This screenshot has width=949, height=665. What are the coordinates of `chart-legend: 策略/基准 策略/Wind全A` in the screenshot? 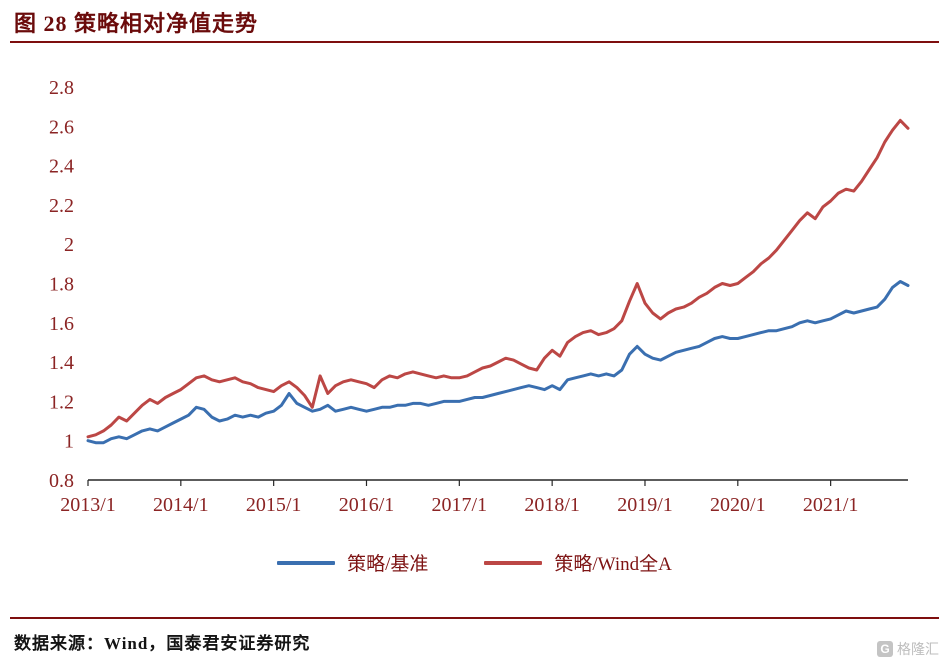 It's located at (474, 562).